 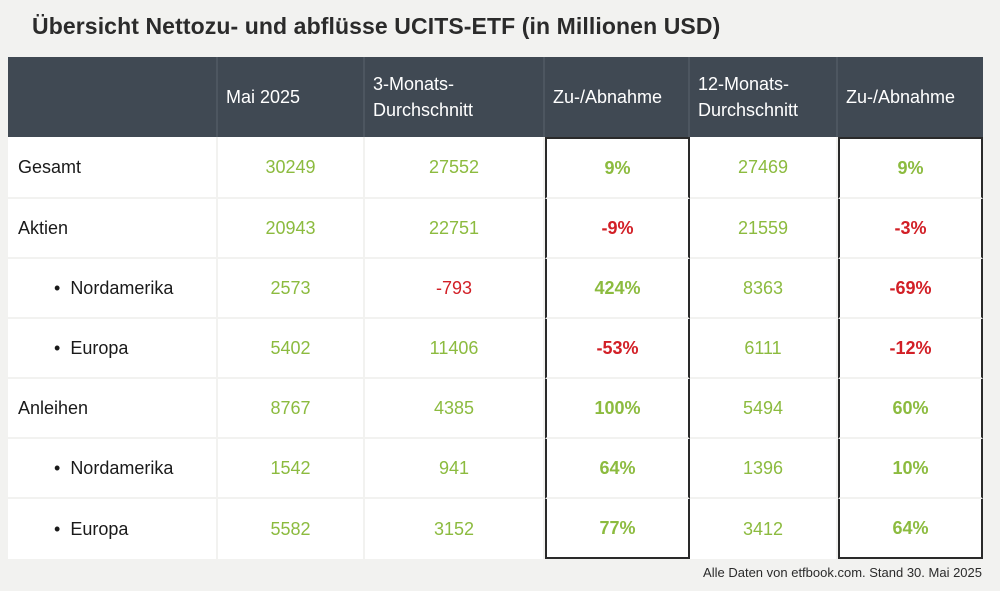 I want to click on row-label: Gesamt, so click(x=113, y=168).